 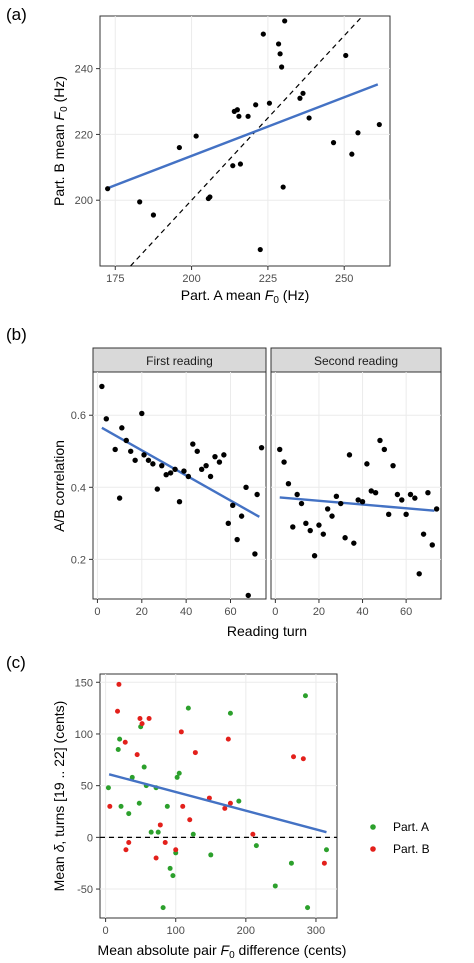 I want to click on facet-first-y-tick-label: 0.6, so click(x=78, y=416).